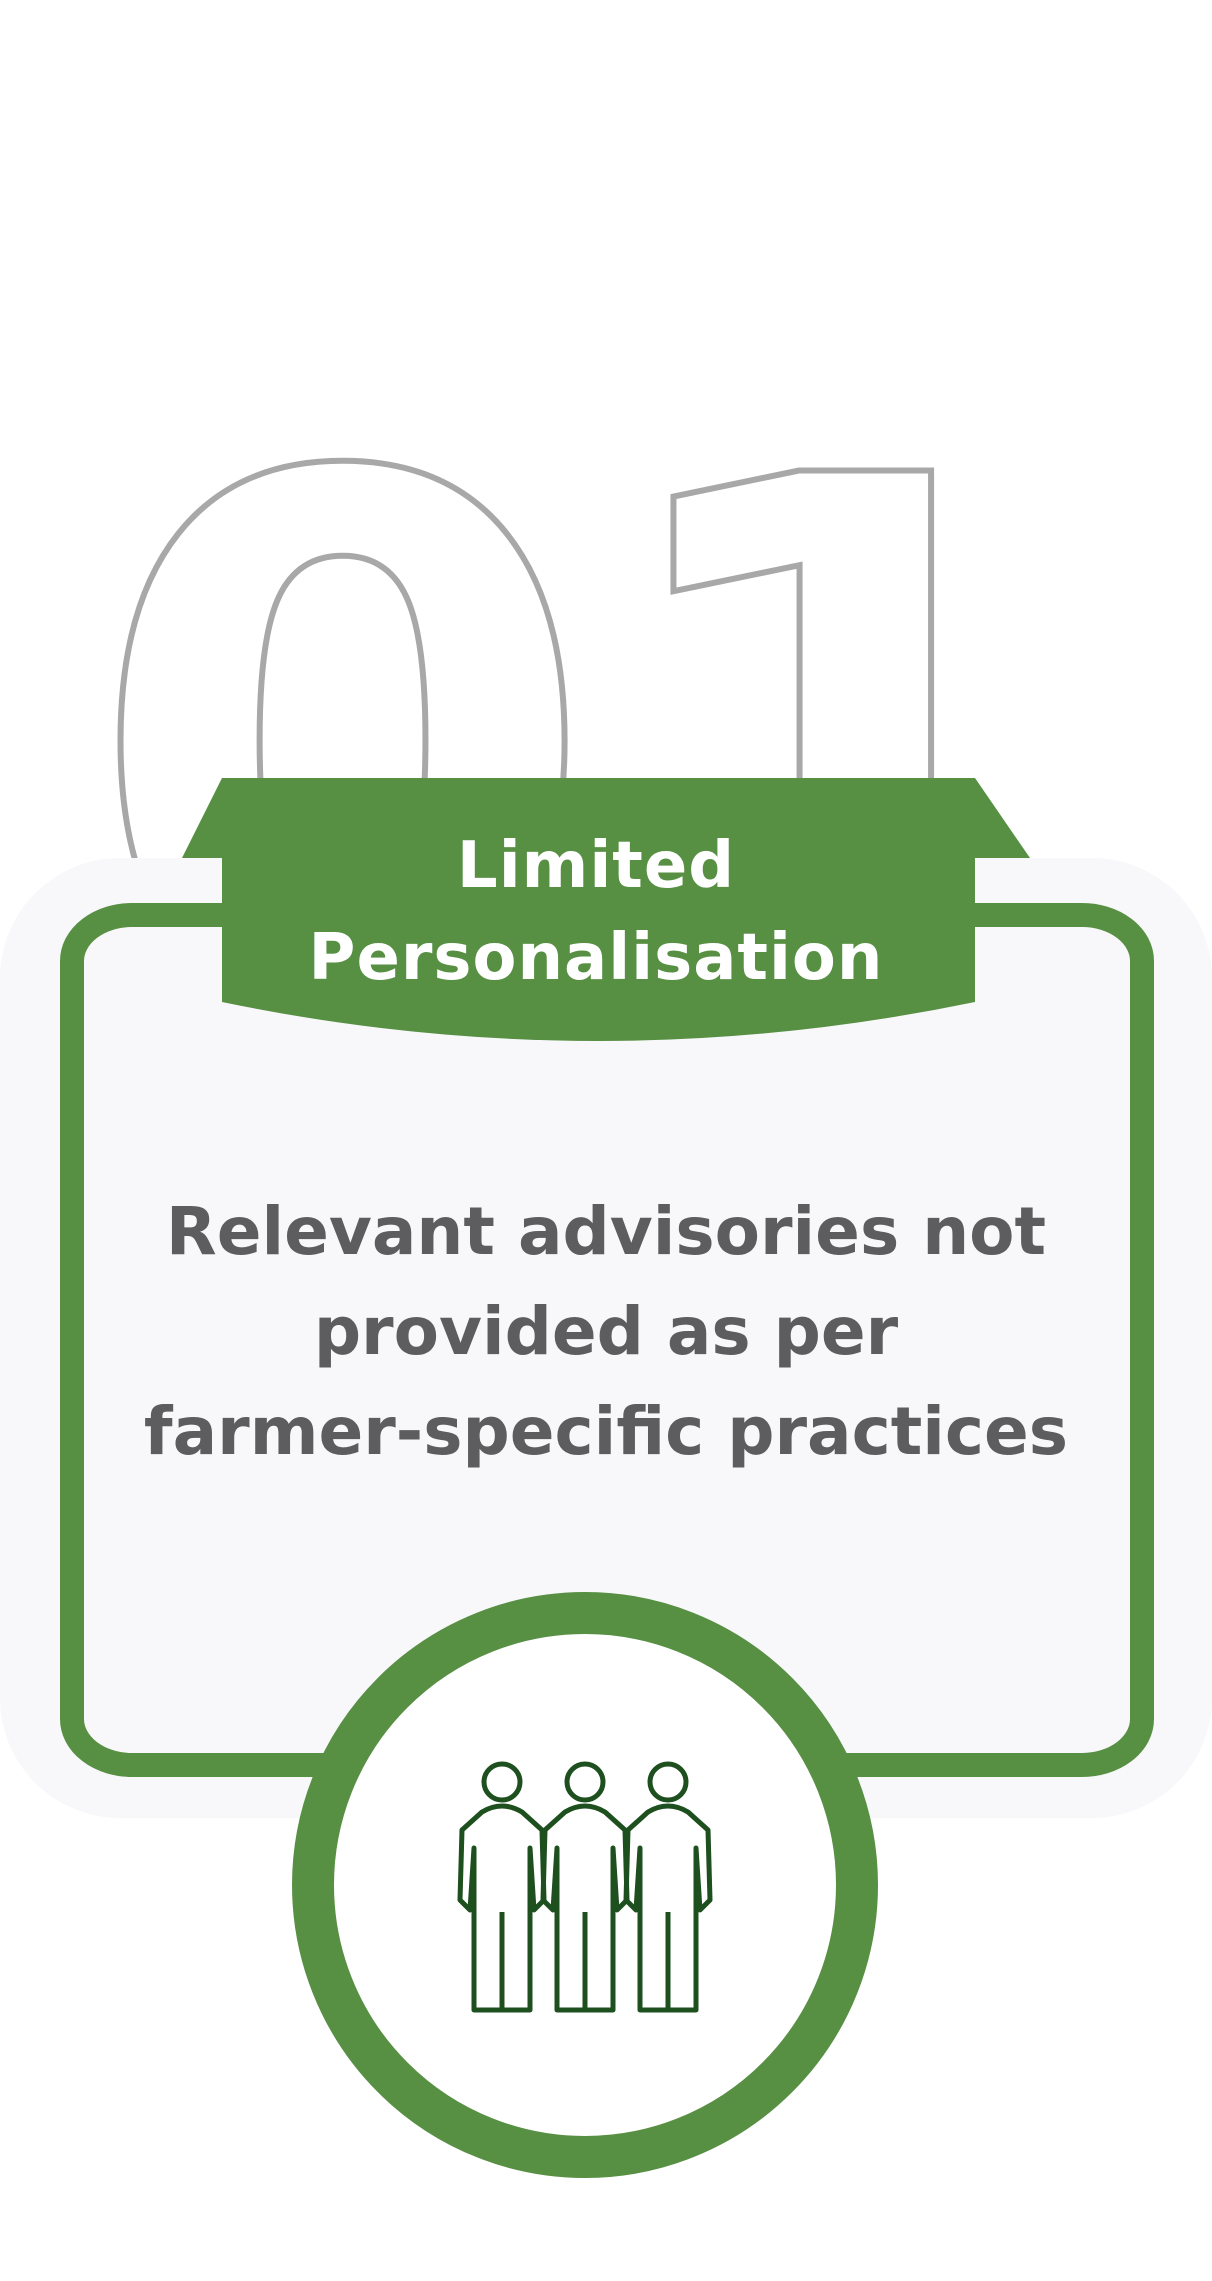  I want to click on description-line-2: provided as per, so click(606, 1331).